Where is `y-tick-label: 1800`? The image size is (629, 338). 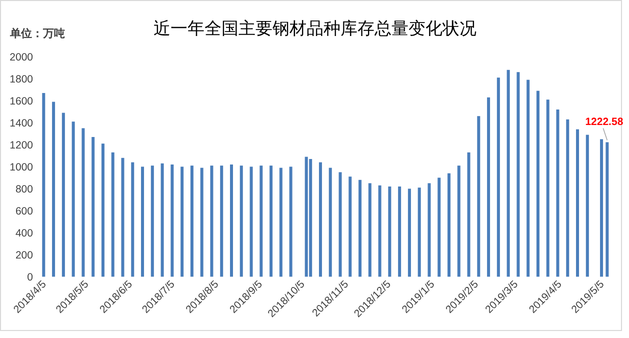
y-tick-label: 1800 is located at coordinates (22, 80).